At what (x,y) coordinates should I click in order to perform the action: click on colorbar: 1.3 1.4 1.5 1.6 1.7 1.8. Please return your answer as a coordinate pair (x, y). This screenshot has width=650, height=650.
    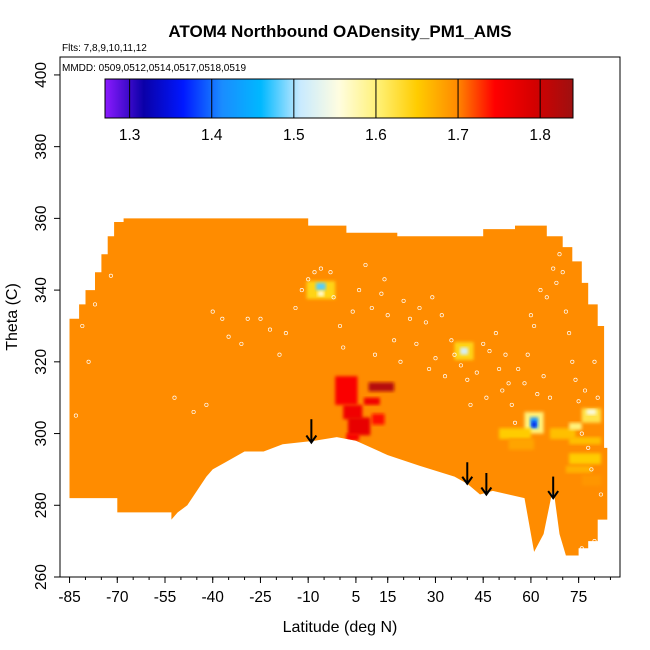
    Looking at the image, I should click on (339, 111).